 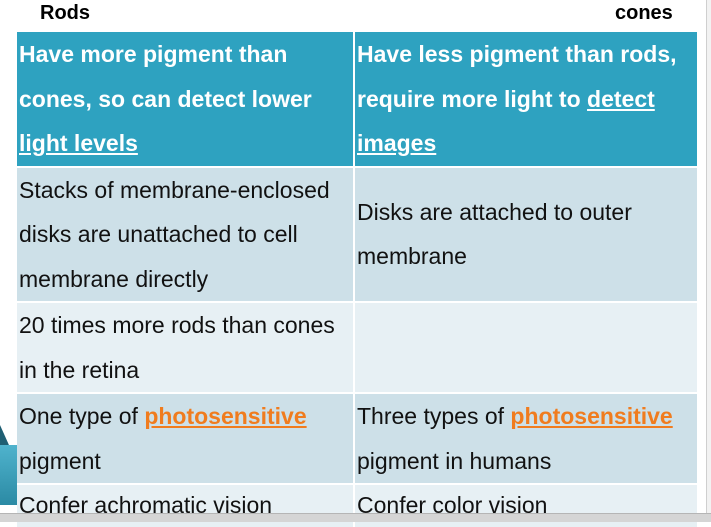 I want to click on slide-decoration-light, so click(x=10, y=475).